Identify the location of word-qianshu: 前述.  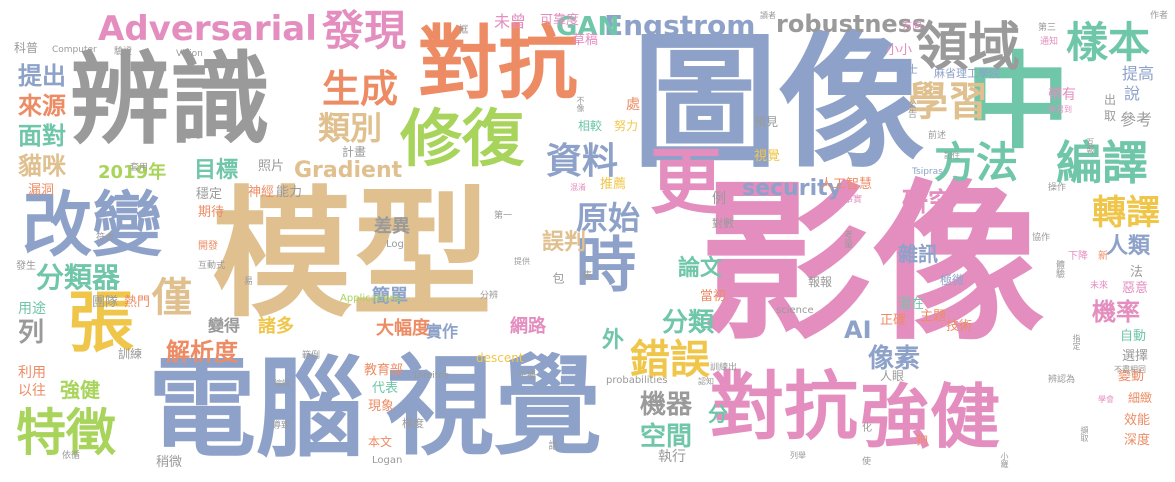
(937, 136).